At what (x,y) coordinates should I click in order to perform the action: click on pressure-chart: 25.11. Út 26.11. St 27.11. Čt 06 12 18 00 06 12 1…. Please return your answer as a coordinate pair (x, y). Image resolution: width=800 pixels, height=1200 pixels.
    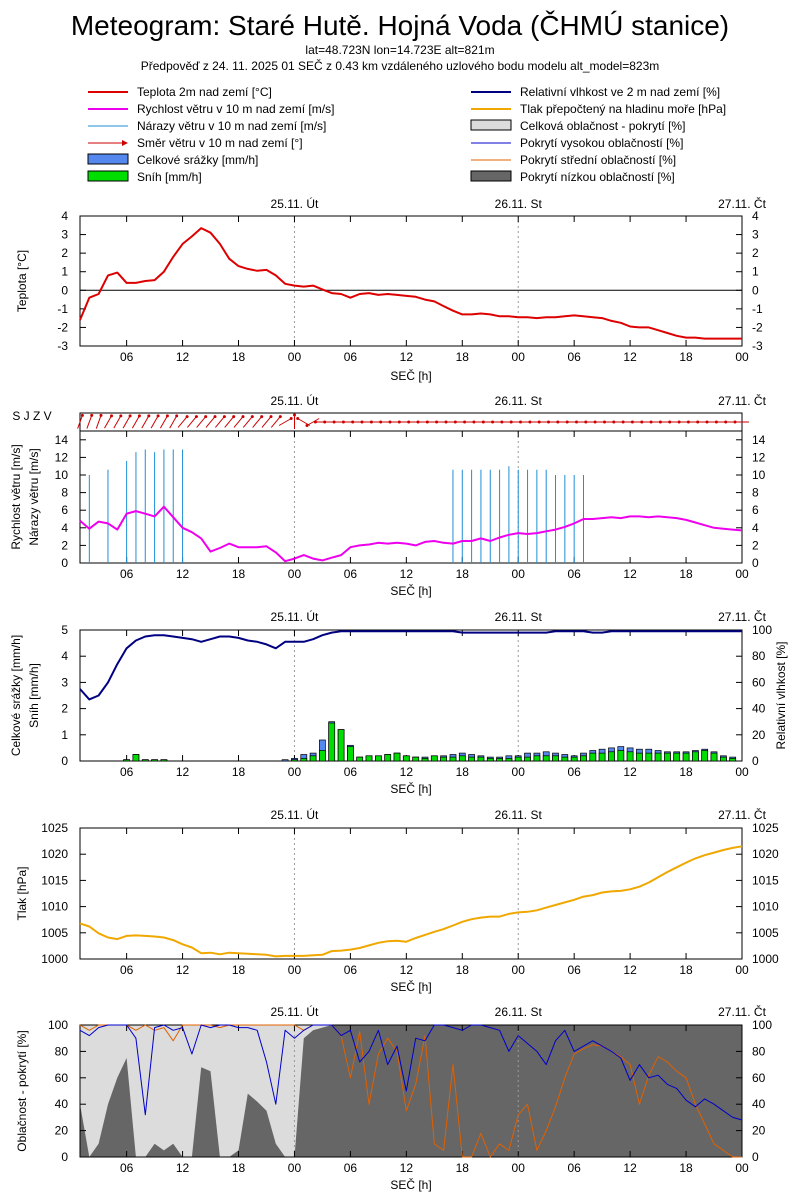
    Looking at the image, I should click on (397, 900).